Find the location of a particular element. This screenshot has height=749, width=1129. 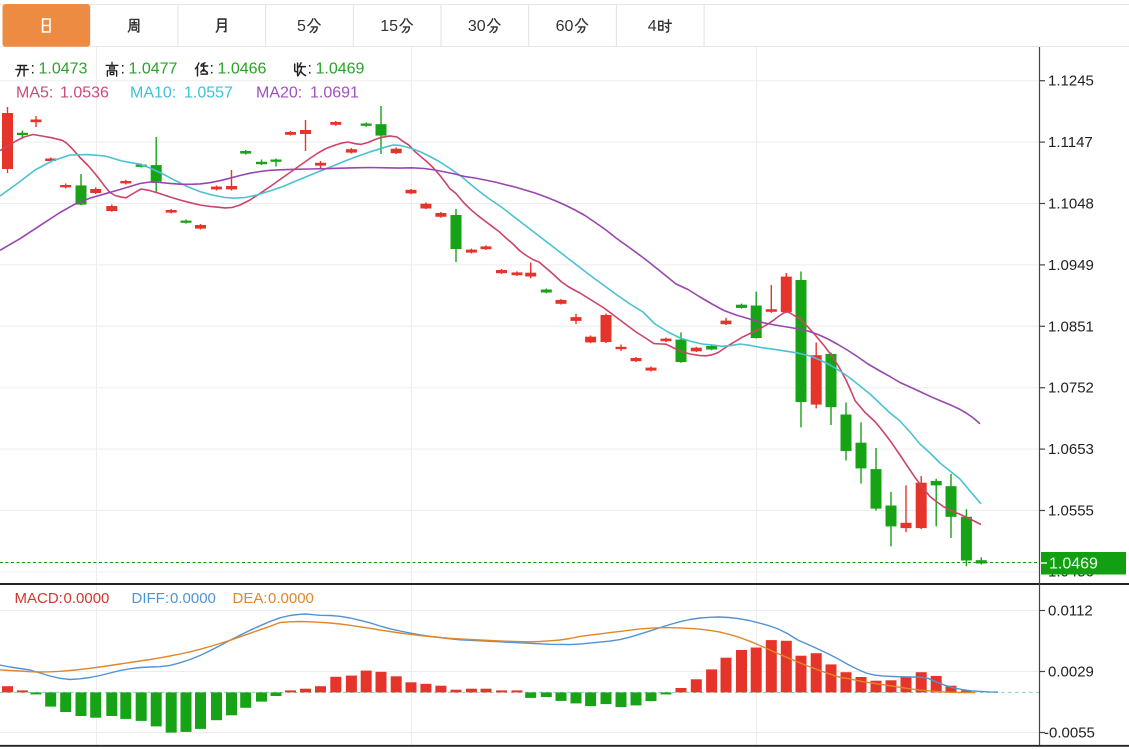

svg-text: 1.1147 is located at coordinates (1070, 142).